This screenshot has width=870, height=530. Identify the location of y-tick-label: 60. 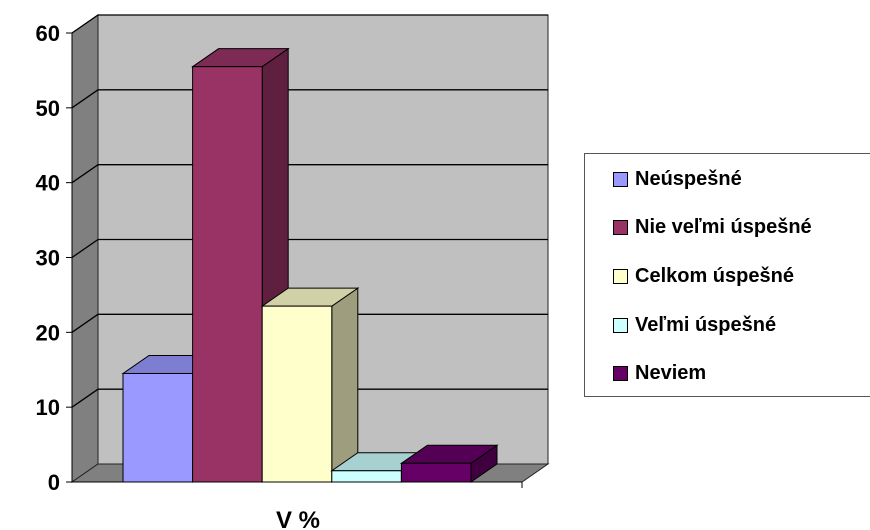
(48, 33).